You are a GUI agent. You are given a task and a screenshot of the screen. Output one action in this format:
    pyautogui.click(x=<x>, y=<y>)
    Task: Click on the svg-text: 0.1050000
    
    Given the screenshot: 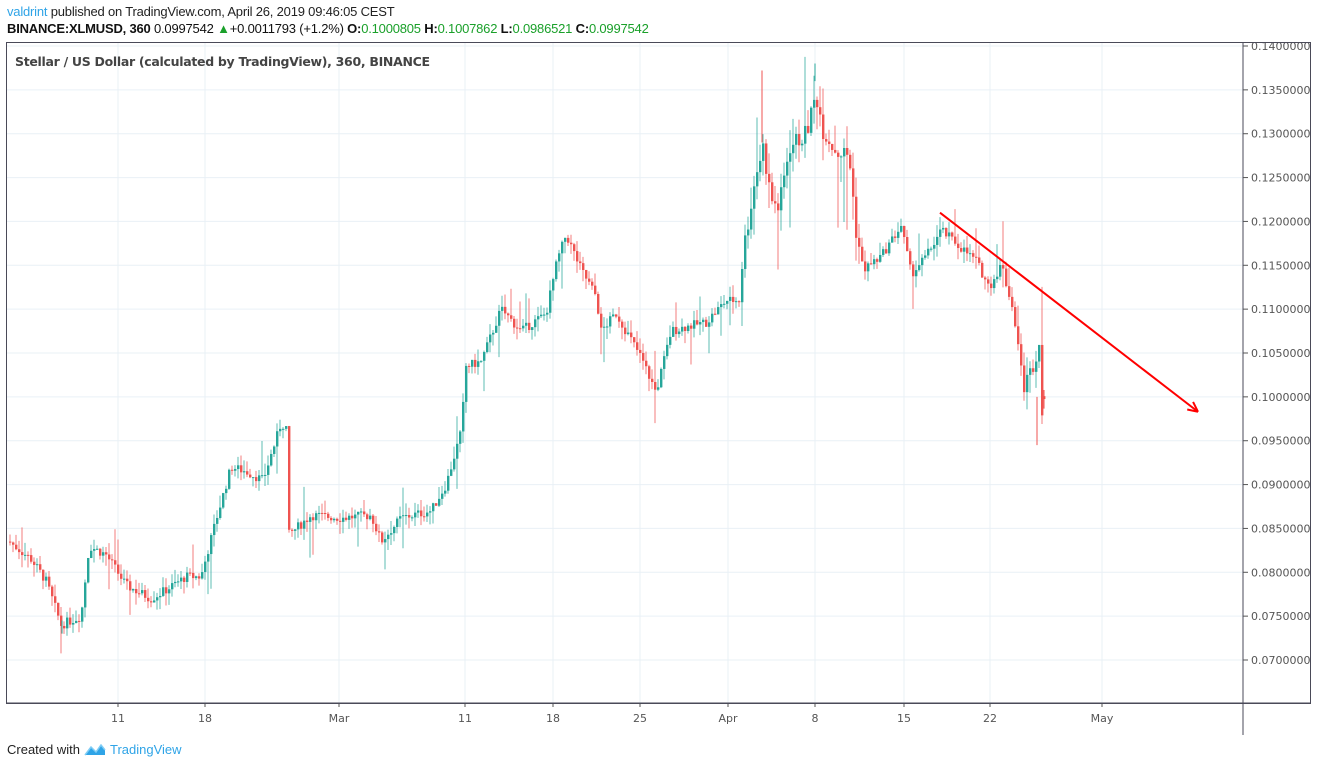 What is the action you would take?
    pyautogui.click(x=1281, y=353)
    